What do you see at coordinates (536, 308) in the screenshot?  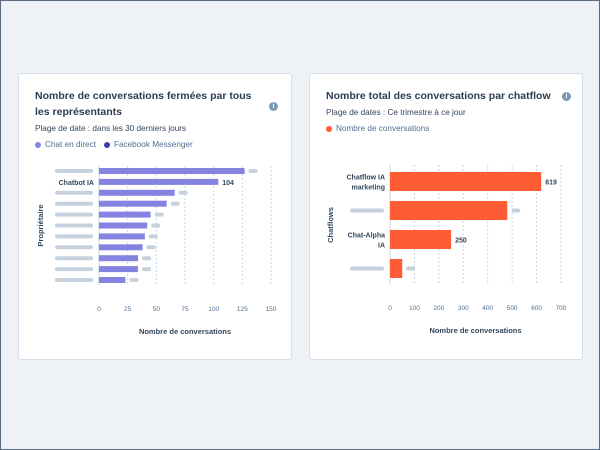 I see `x-tick-label: 600` at bounding box center [536, 308].